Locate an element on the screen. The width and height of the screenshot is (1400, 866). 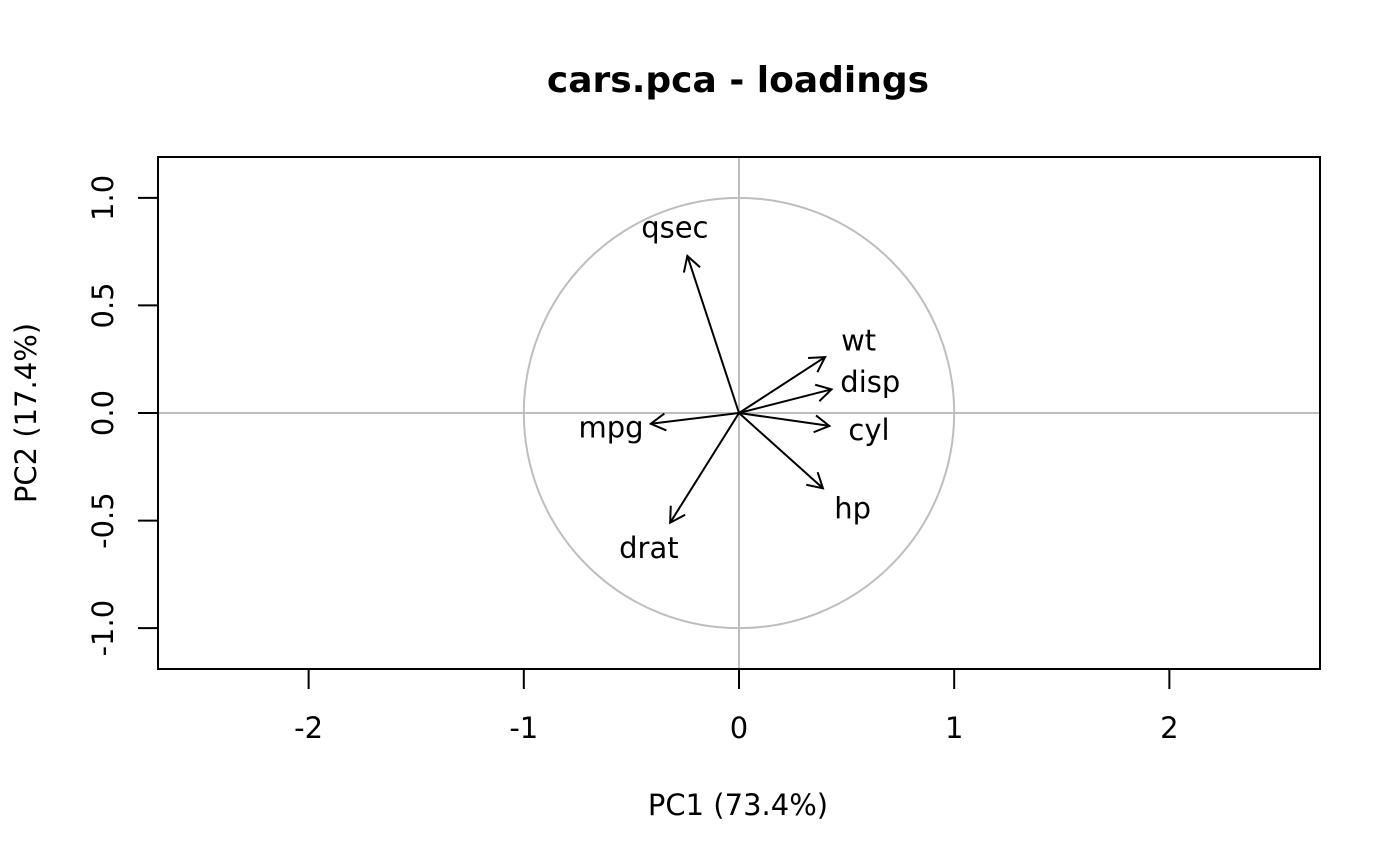
x-axis-label: PC1 (73.4%) is located at coordinates (738, 805).